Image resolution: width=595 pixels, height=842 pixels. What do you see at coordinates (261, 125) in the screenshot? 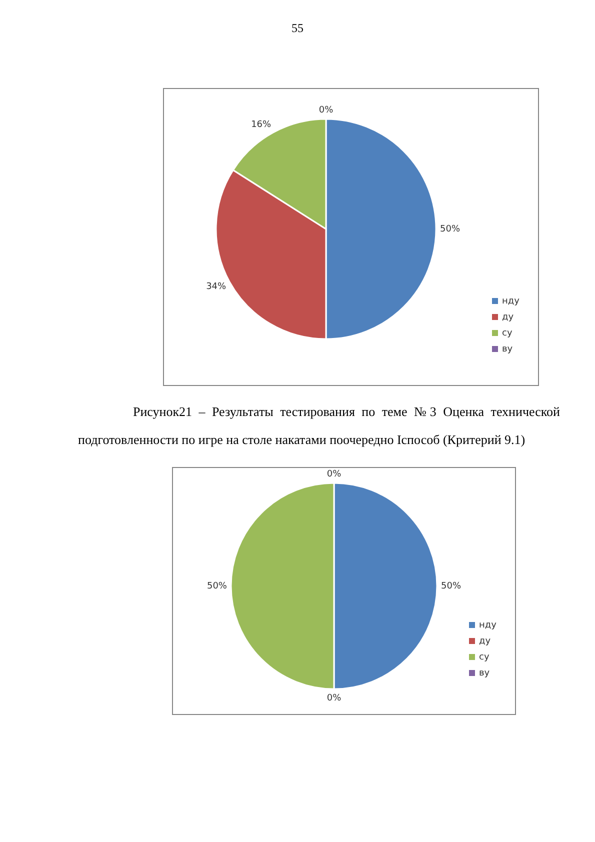
I see `data-label: 16%` at bounding box center [261, 125].